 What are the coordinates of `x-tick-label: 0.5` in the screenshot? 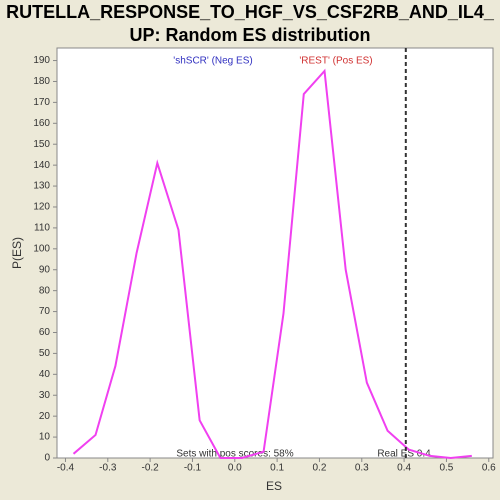 It's located at (446, 468).